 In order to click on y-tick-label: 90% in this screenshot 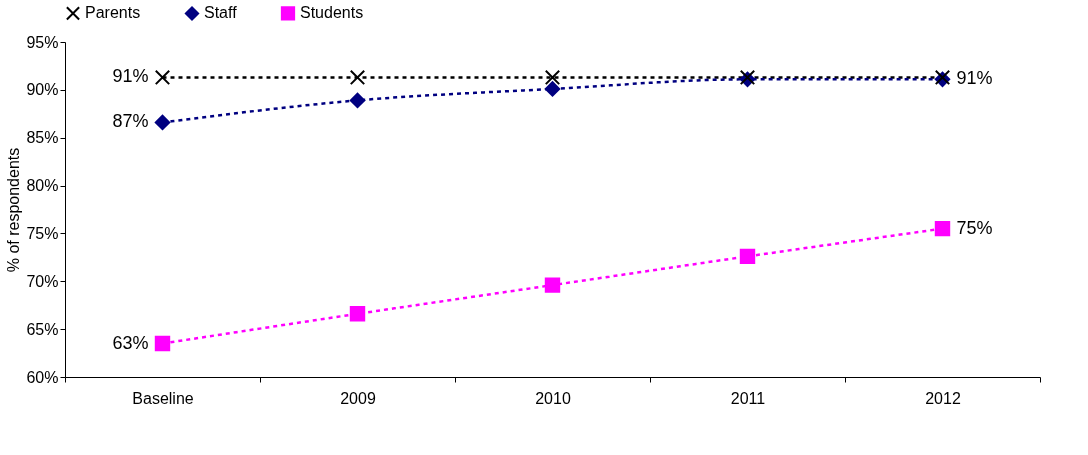, I will do `click(42, 90)`.